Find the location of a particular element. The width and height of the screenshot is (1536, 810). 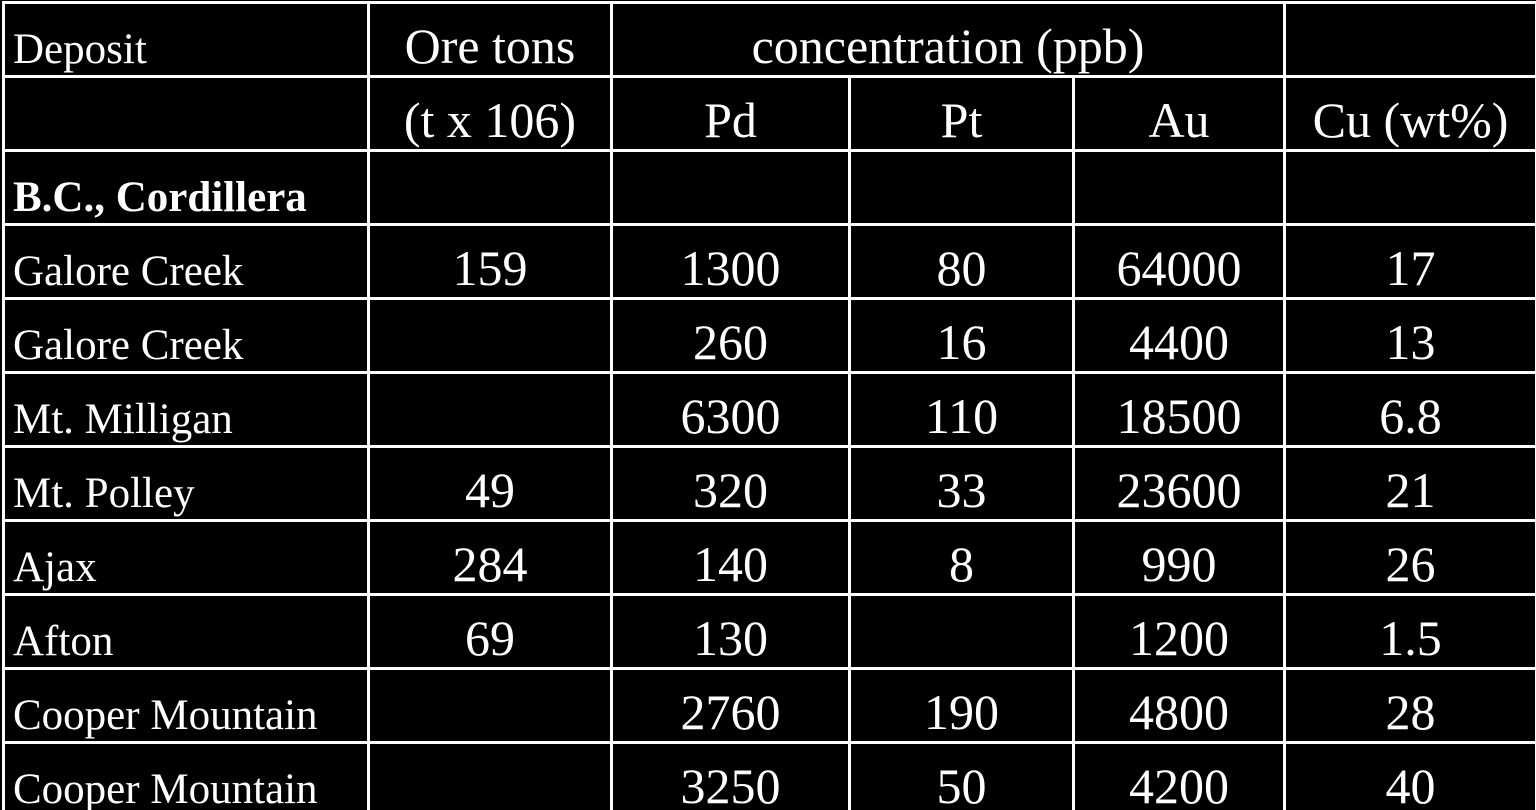

table-row: B.C., Cordillera is located at coordinates (769, 187).